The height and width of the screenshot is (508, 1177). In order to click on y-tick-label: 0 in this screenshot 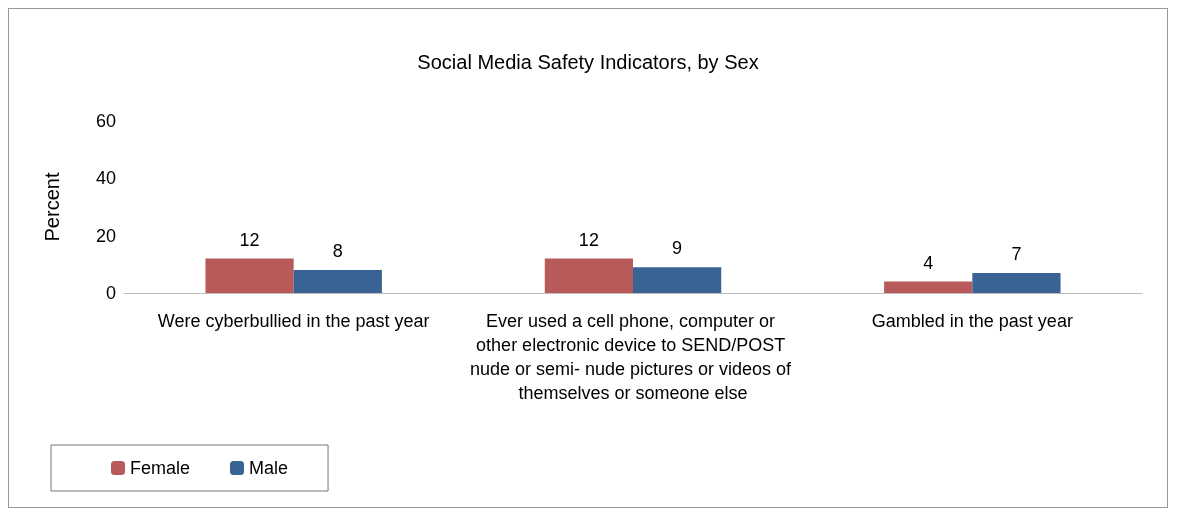, I will do `click(110, 293)`.